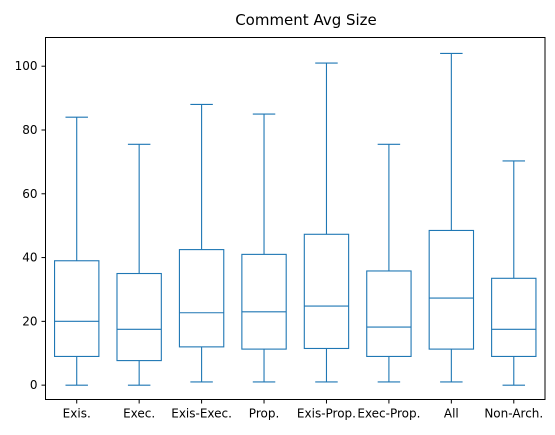  What do you see at coordinates (451, 414) in the screenshot?
I see `x-tick-label: All` at bounding box center [451, 414].